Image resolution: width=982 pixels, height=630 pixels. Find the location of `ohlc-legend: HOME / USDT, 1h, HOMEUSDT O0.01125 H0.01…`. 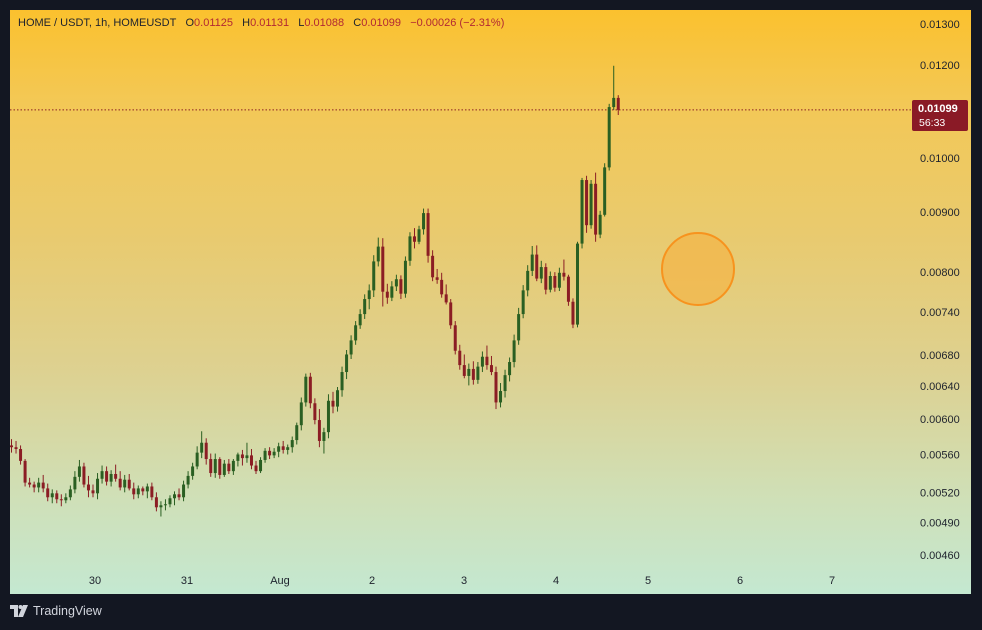

ohlc-legend: HOME / USDT, 1h, HOMEUSDT O0.01125 H0.01… is located at coordinates (261, 23).